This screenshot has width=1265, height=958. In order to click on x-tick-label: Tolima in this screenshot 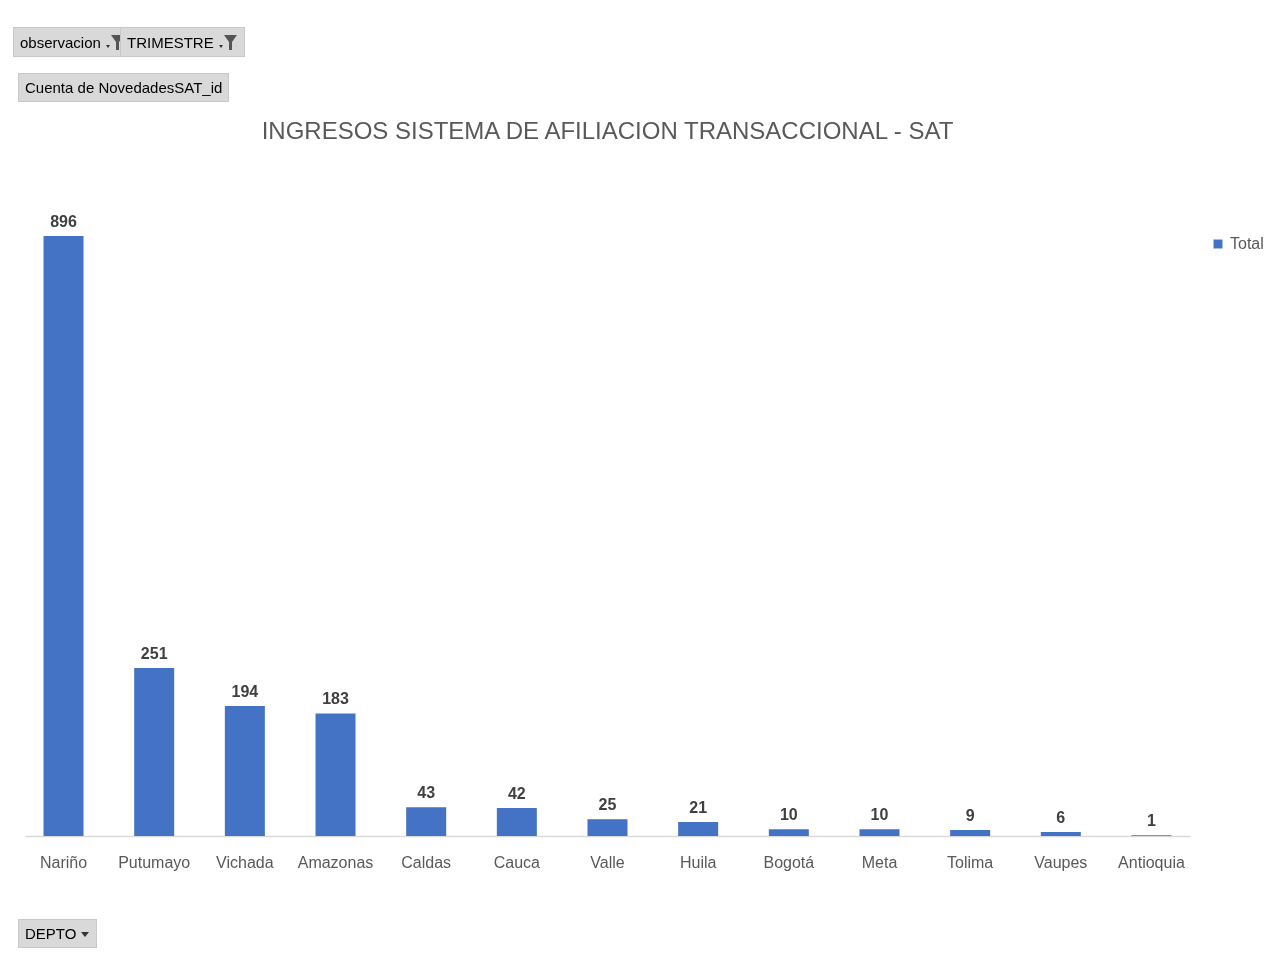, I will do `click(970, 862)`.